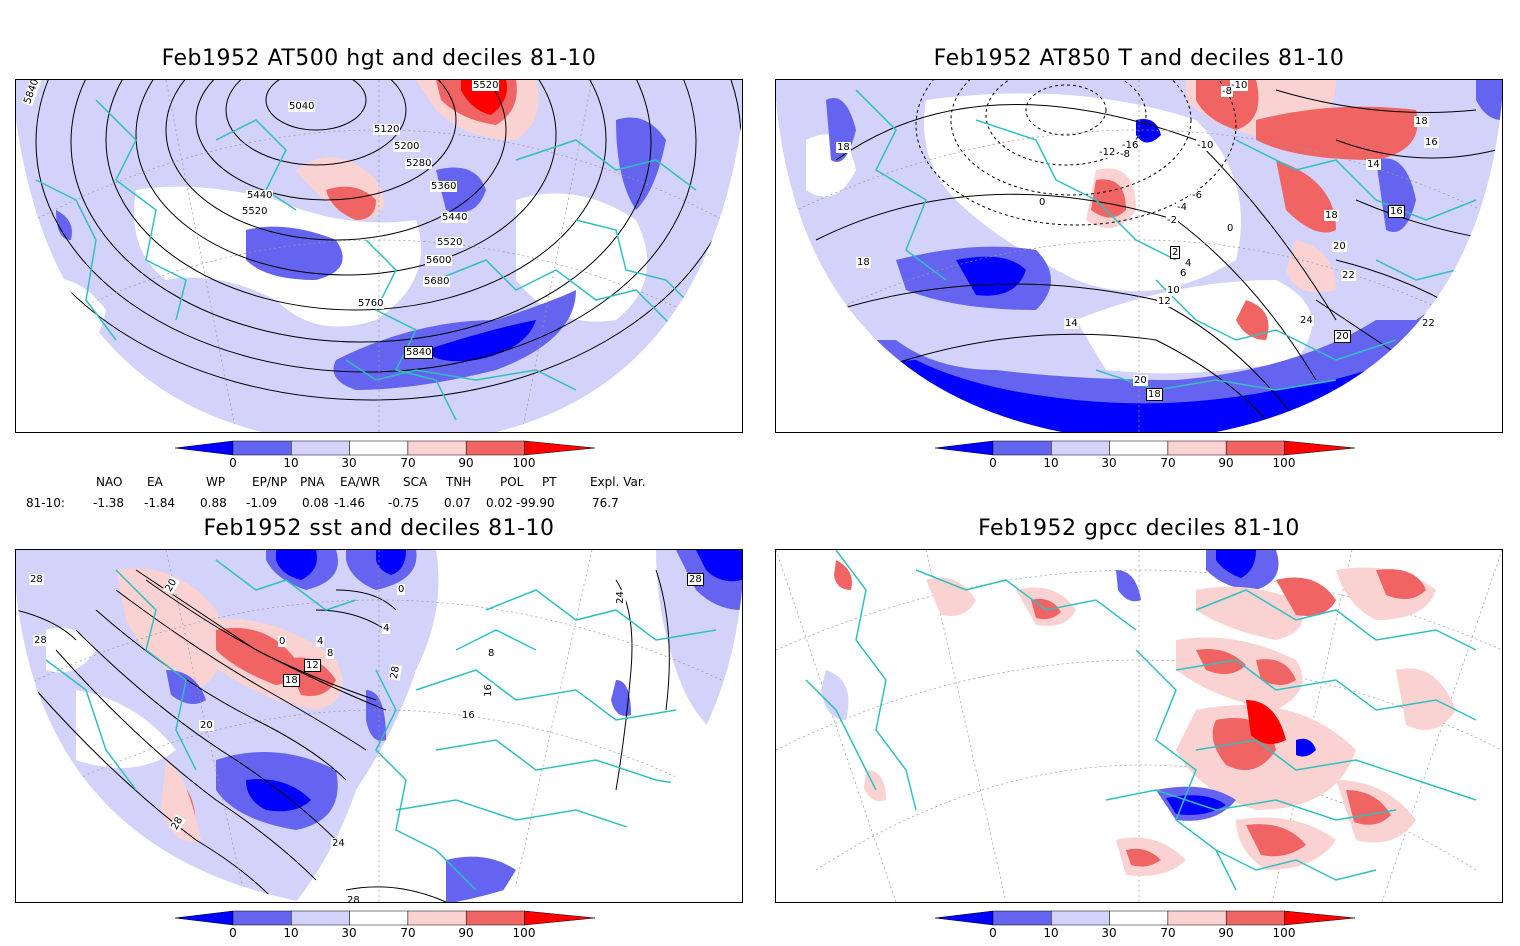 The image size is (1520, 946). I want to click on contour-label: 22, so click(1428, 323).